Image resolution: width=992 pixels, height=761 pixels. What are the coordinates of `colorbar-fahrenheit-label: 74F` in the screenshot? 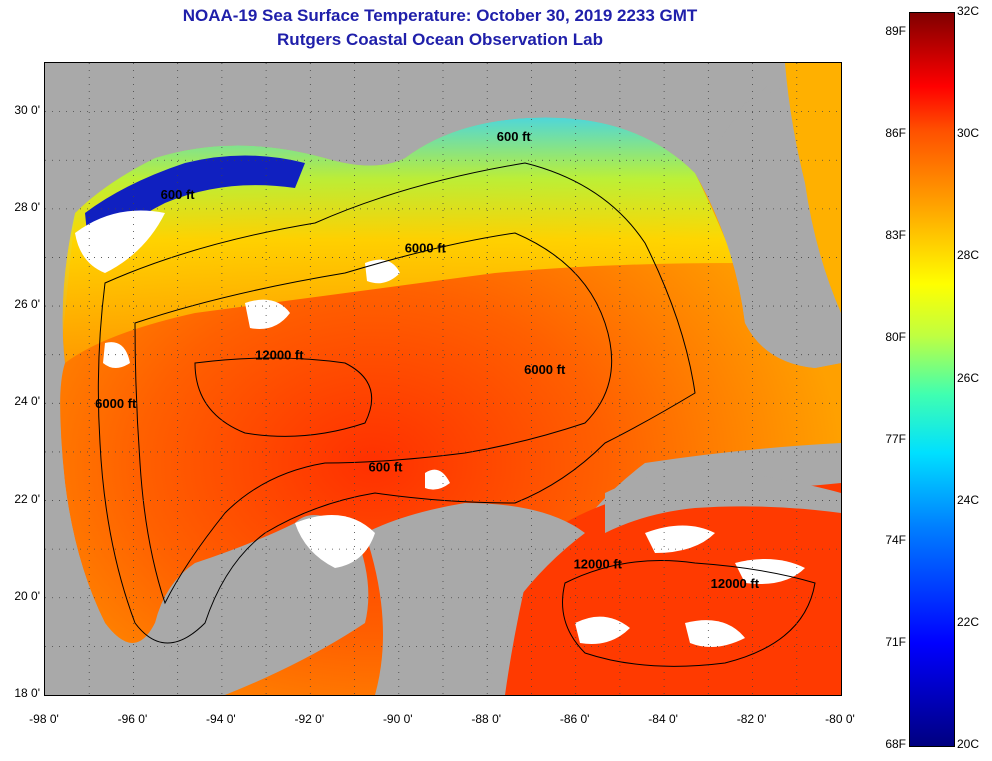 It's located at (895, 540).